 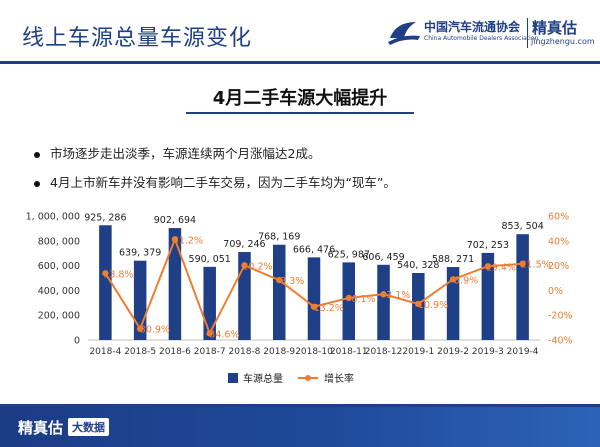 What do you see at coordinates (523, 352) in the screenshot?
I see `x-tick-label: 2019-4` at bounding box center [523, 352].